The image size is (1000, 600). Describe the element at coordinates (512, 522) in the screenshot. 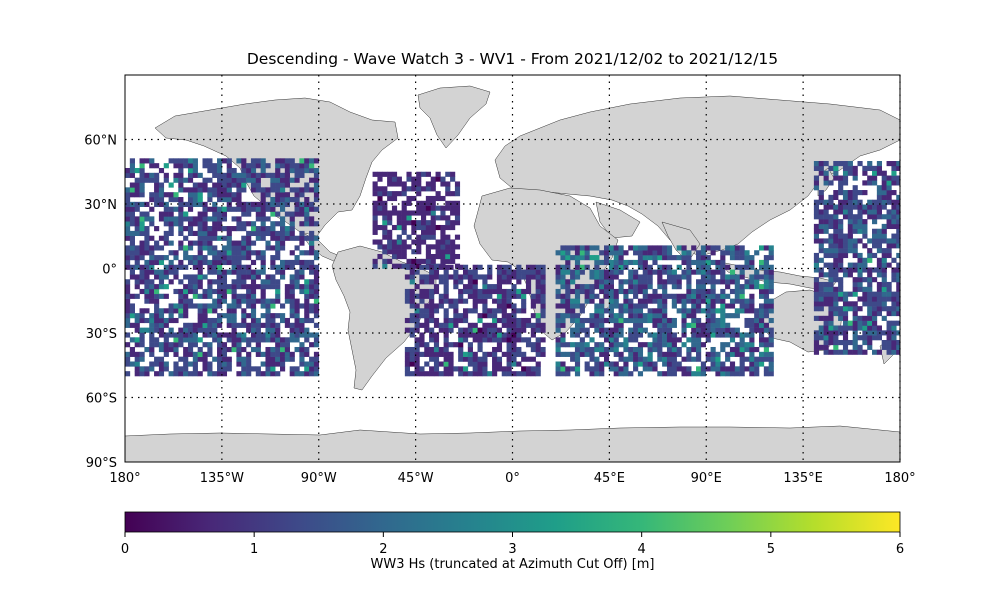

I see `colorbar-gradient` at that location.